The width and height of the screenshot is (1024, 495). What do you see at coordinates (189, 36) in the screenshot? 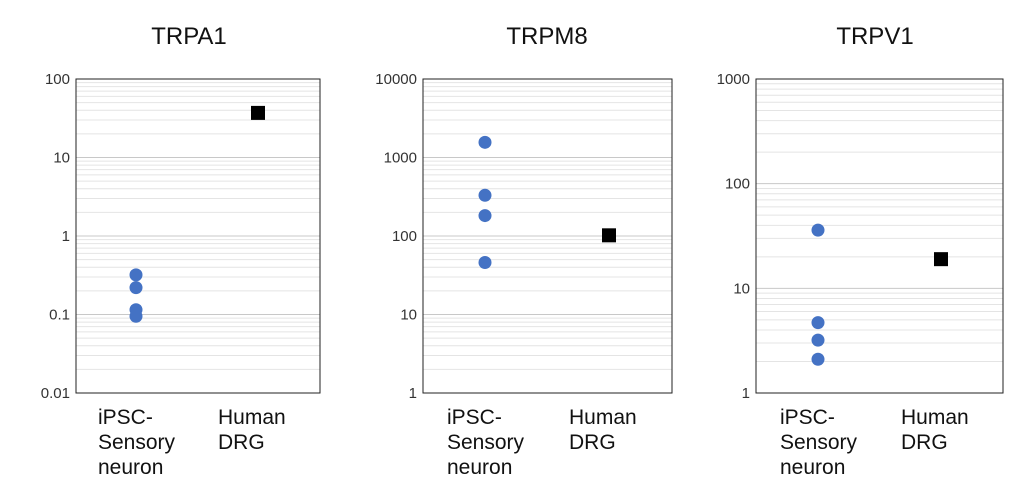
I see `chart-title: TRPA1` at bounding box center [189, 36].